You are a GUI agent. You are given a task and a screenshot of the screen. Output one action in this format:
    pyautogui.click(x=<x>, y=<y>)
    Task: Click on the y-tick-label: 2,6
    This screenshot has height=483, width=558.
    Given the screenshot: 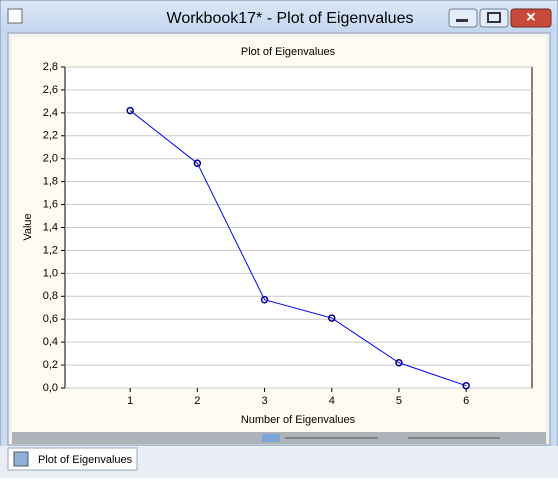 What is the action you would take?
    pyautogui.click(x=50, y=90)
    